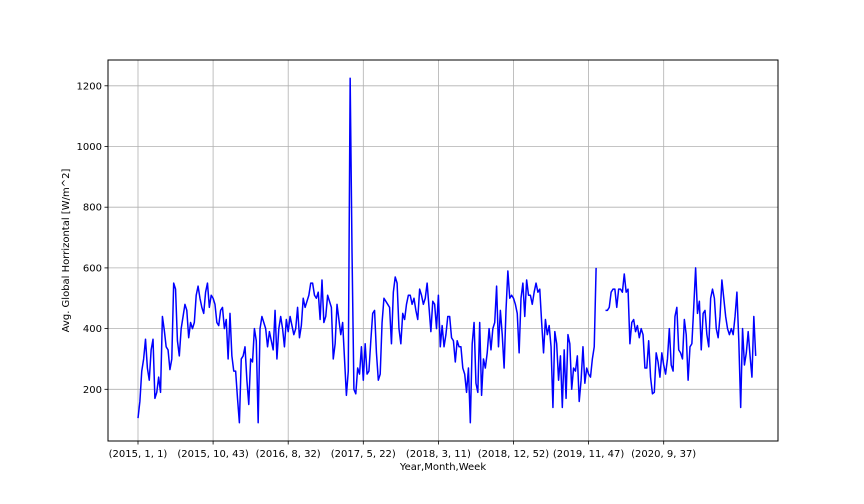 The height and width of the screenshot is (504, 864). Describe the element at coordinates (363, 454) in the screenshot. I see `x-tick-label: (2017, 5, 22)` at that location.